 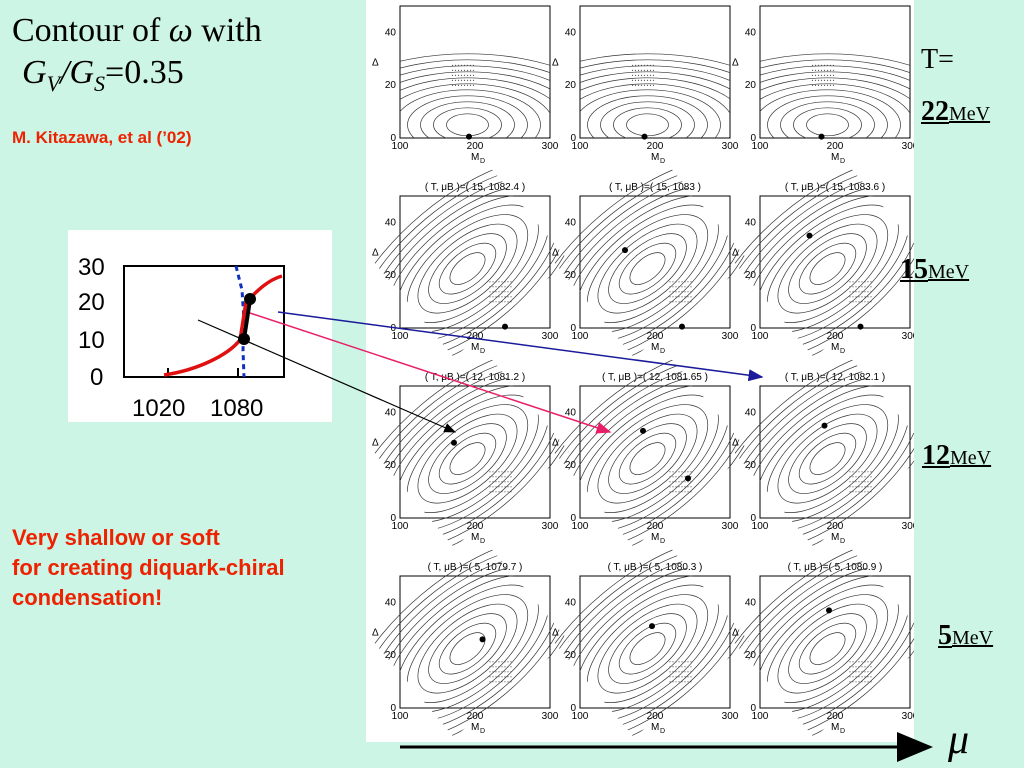 What do you see at coordinates (655, 347) in the screenshot?
I see `x-axis-label: M` at bounding box center [655, 347].